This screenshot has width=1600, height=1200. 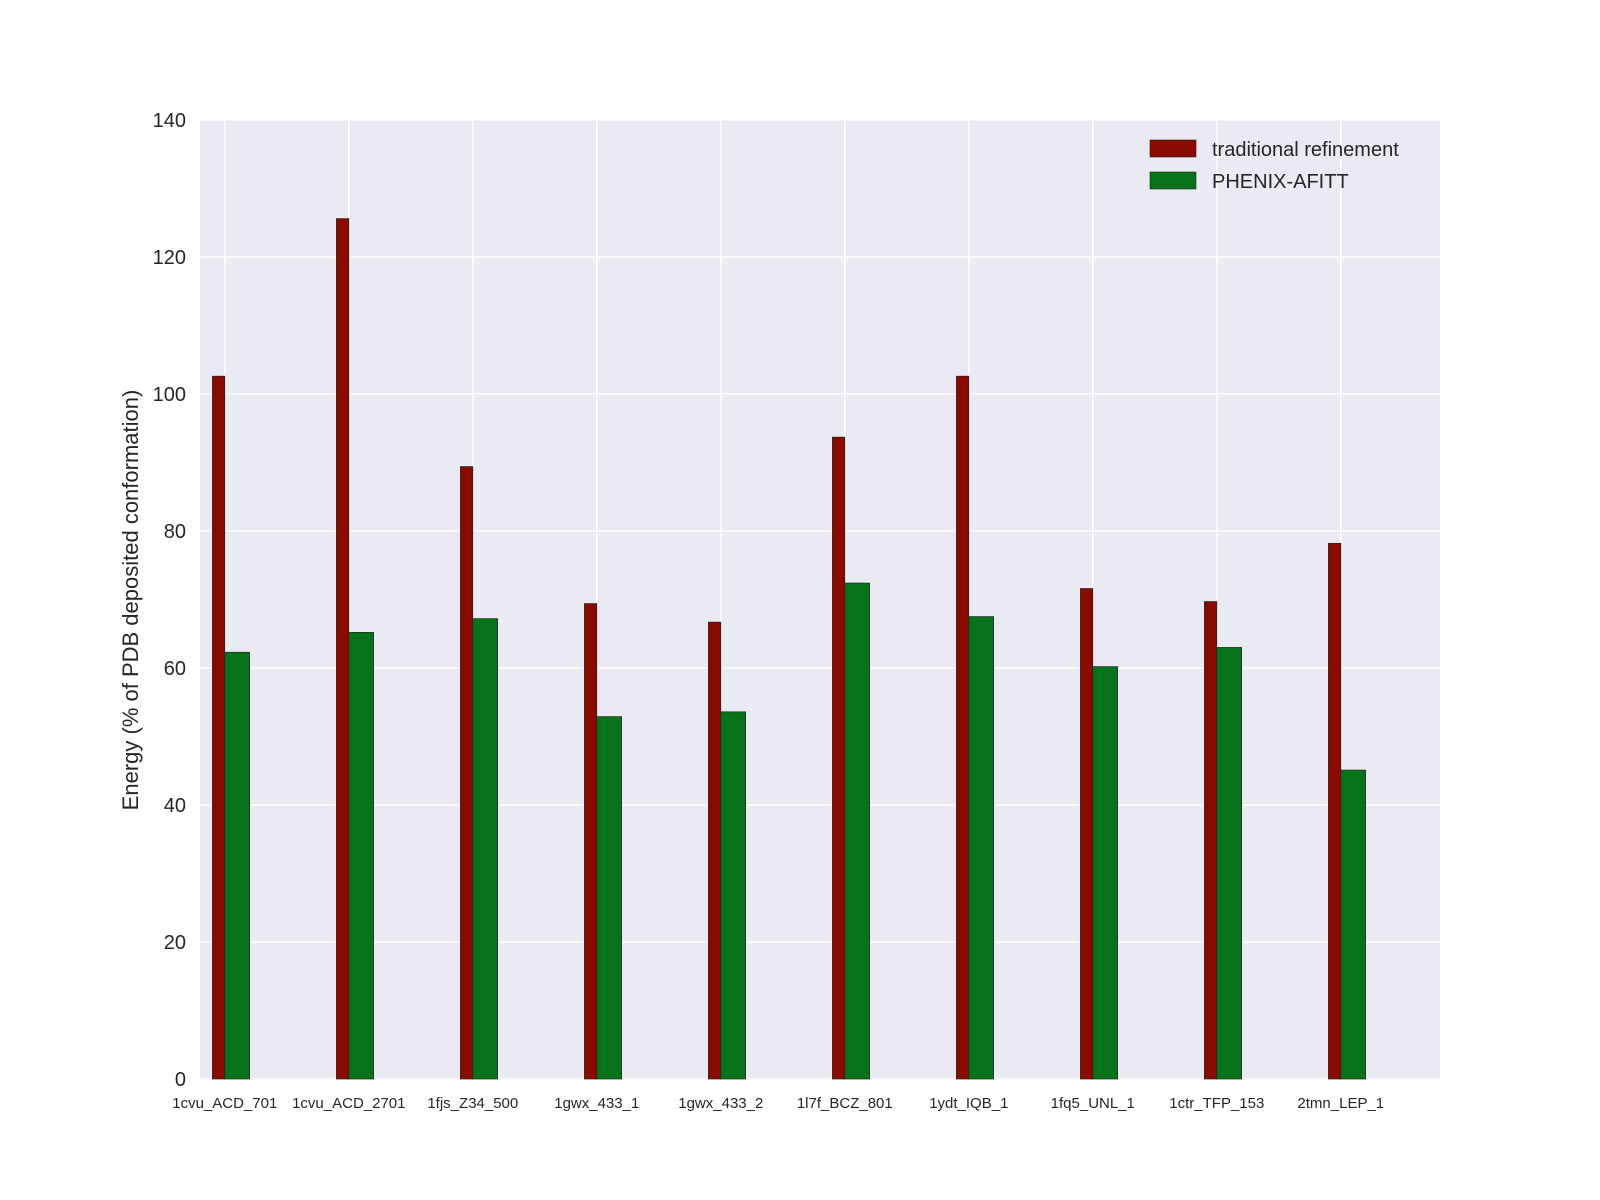 What do you see at coordinates (169, 600) in the screenshot?
I see `y-tick-labels: 0 20 40 60 80 100 120 140` at bounding box center [169, 600].